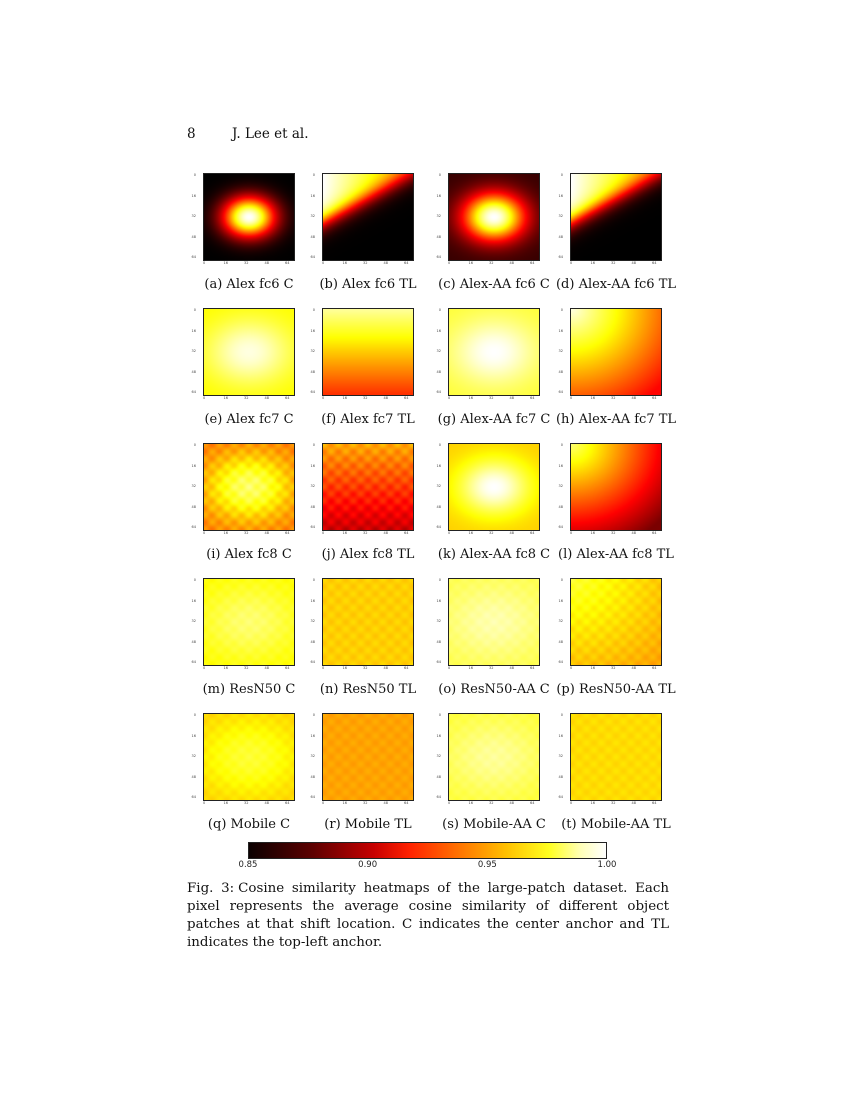 This screenshot has height=1100, width=850. Describe the element at coordinates (368, 865) in the screenshot. I see `colorbar-tick: 0.90` at that location.